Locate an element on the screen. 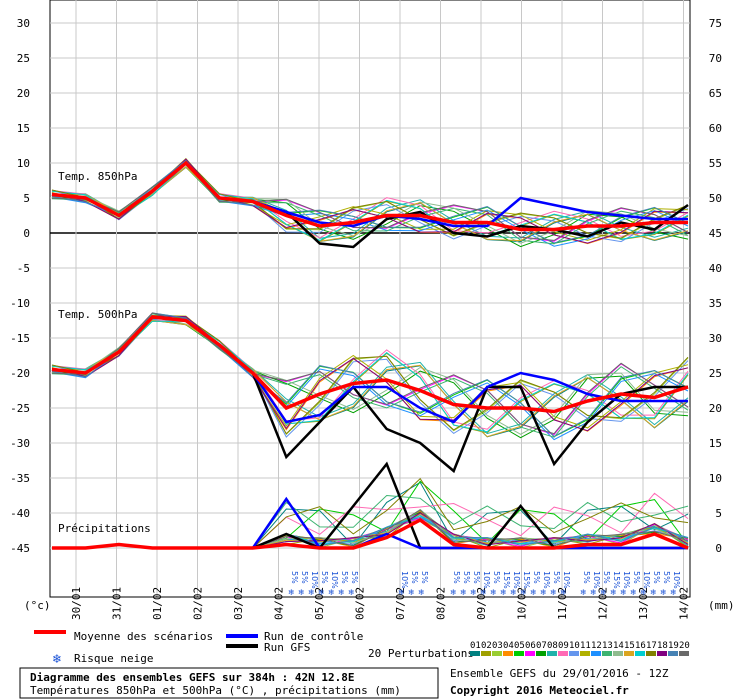  left-tick-label: 15 is located at coordinates (23, 128).